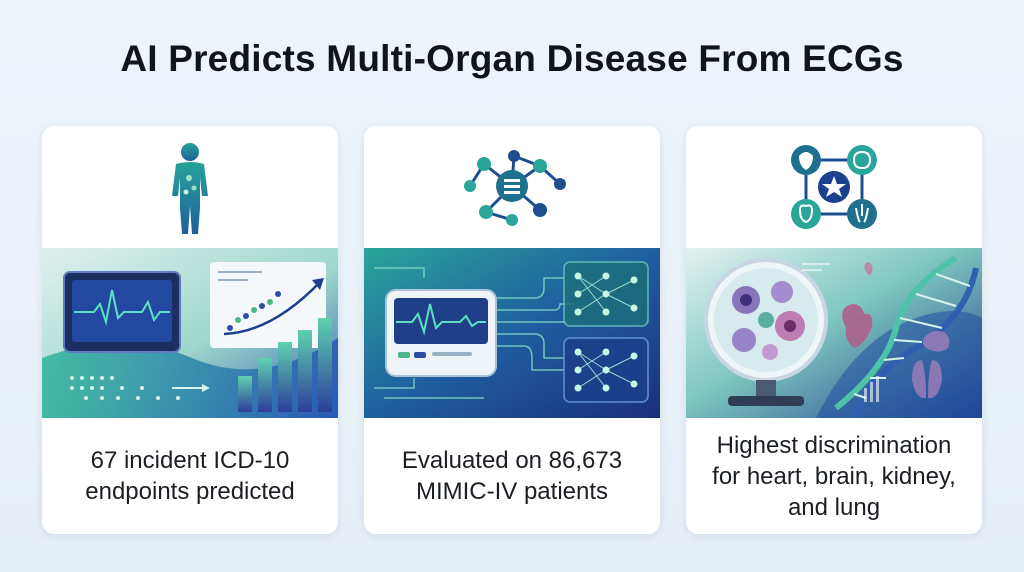  Describe the element at coordinates (190, 476) in the screenshot. I see `card-caption: 67 incident ICD-10 endpoints predicted` at that location.